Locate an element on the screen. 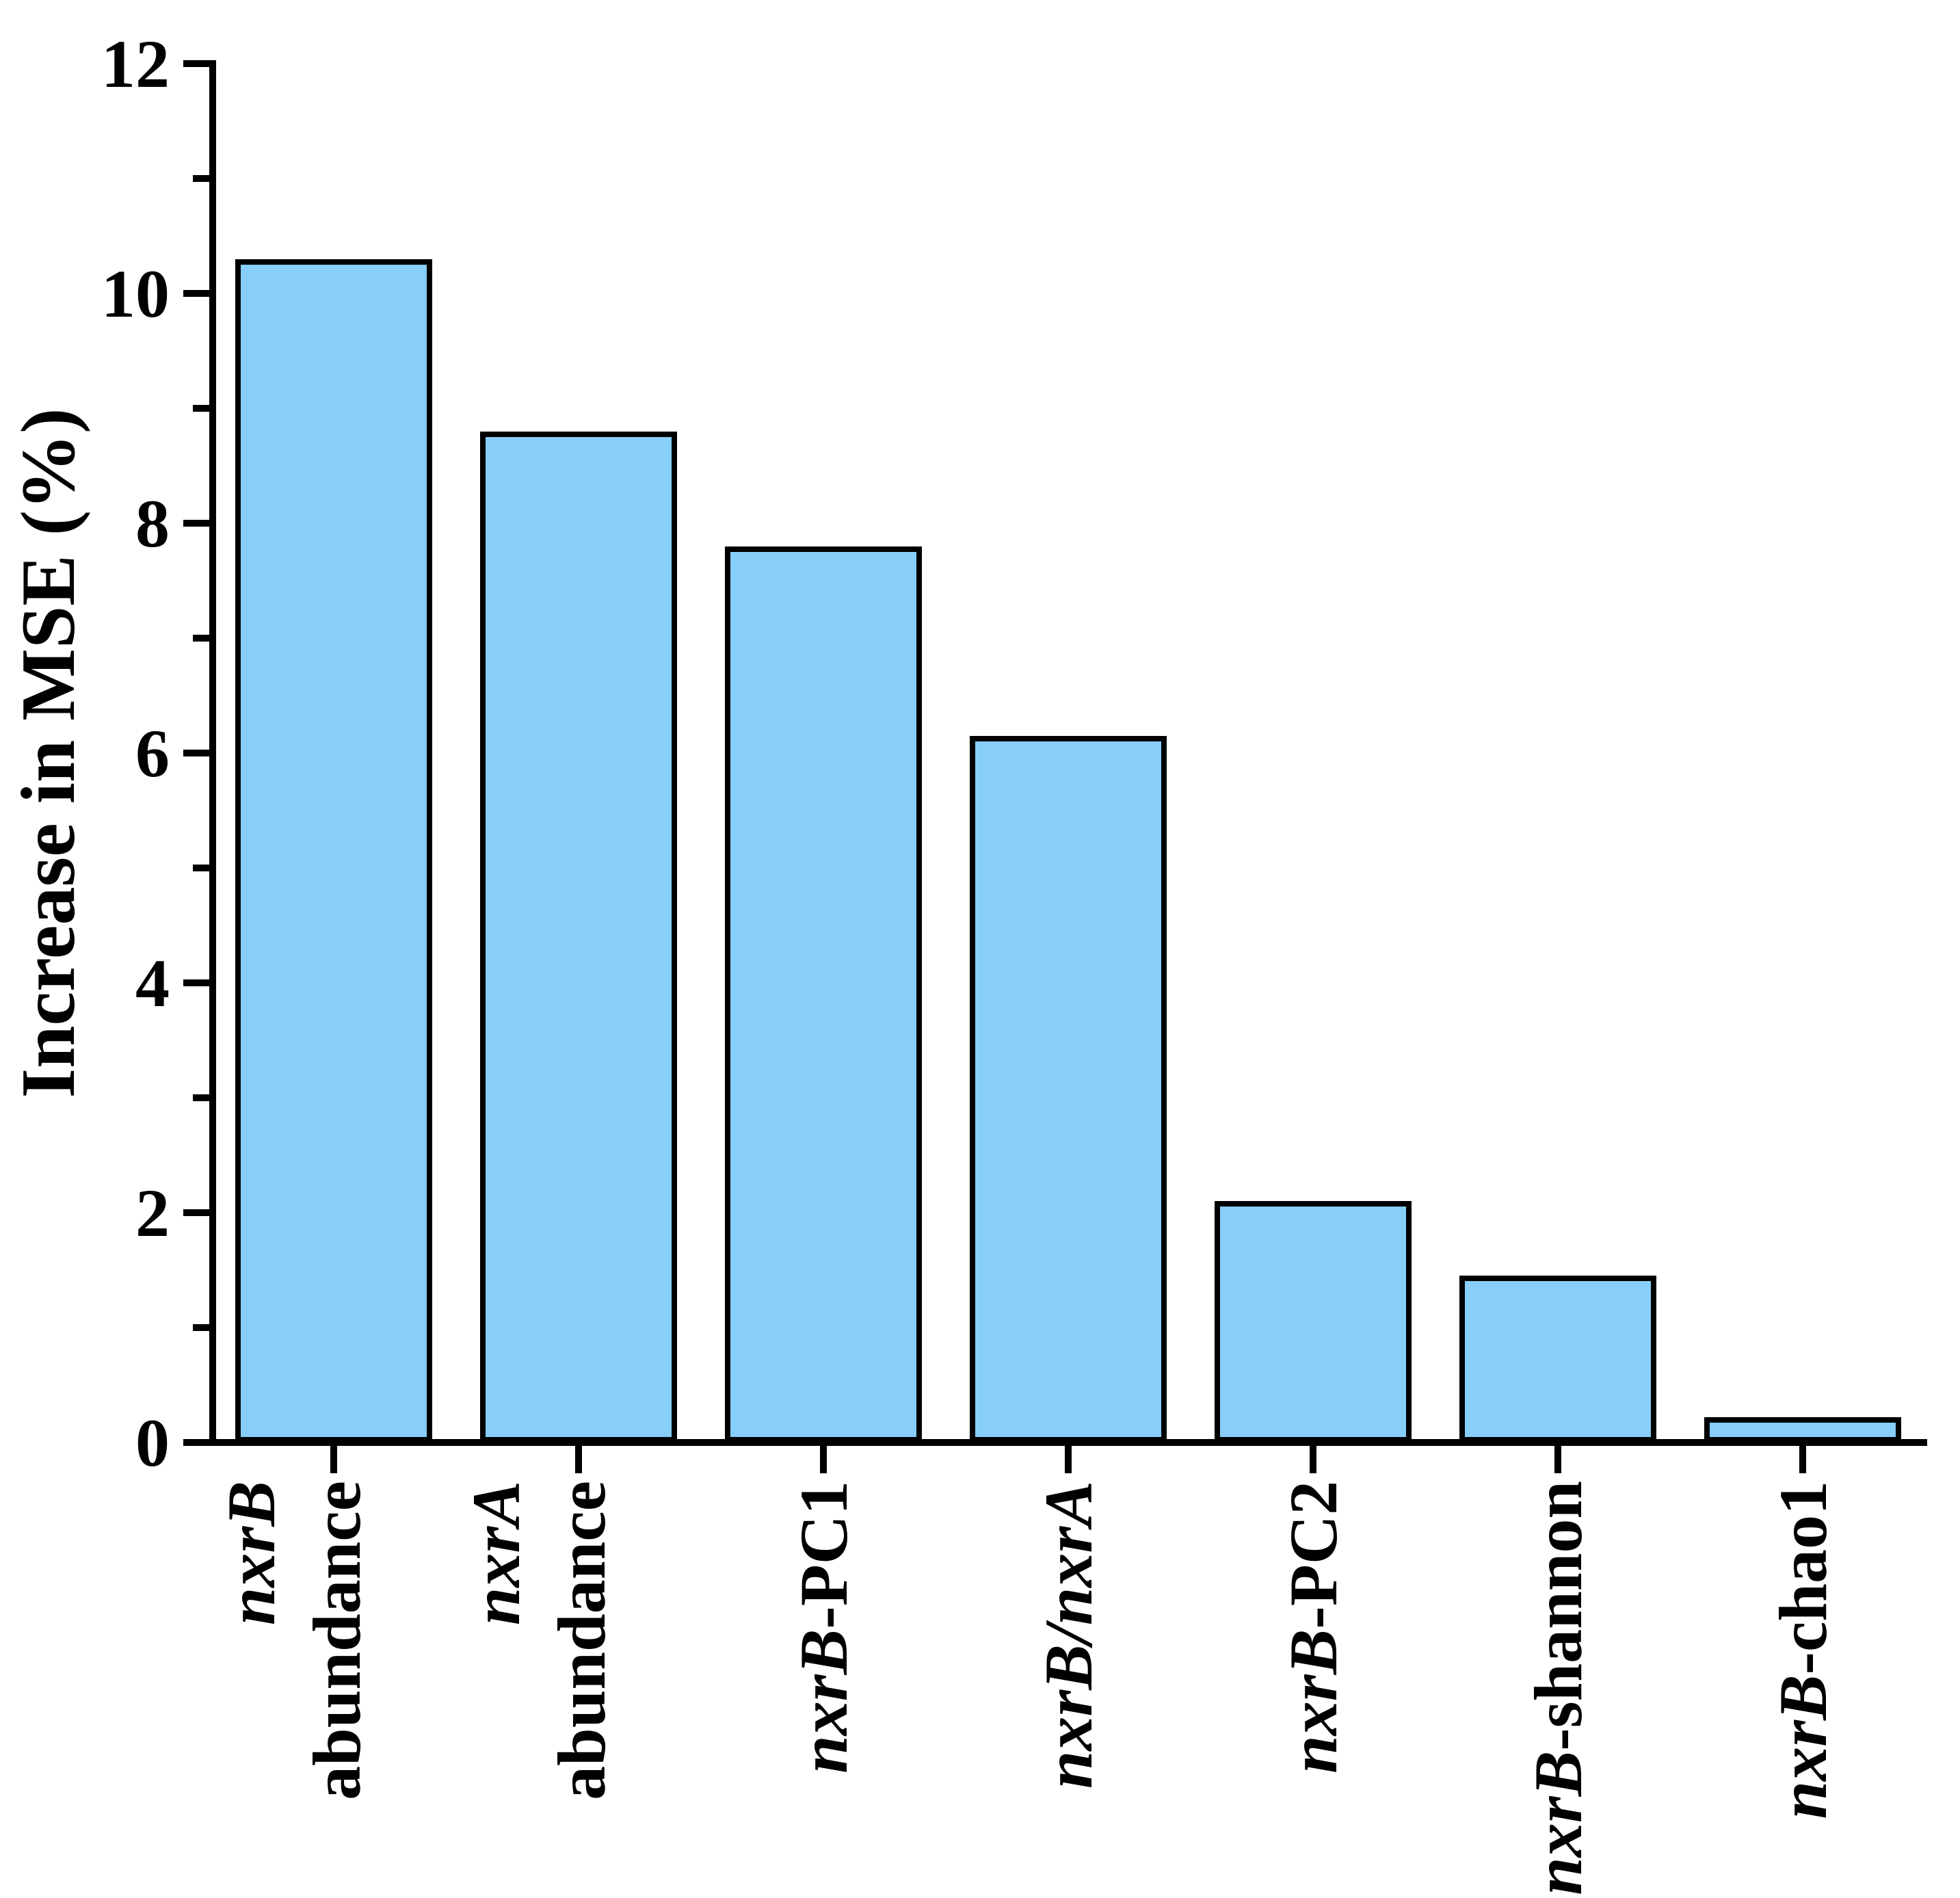 The height and width of the screenshot is (1898, 1960). y-axis-spine is located at coordinates (213, 753).